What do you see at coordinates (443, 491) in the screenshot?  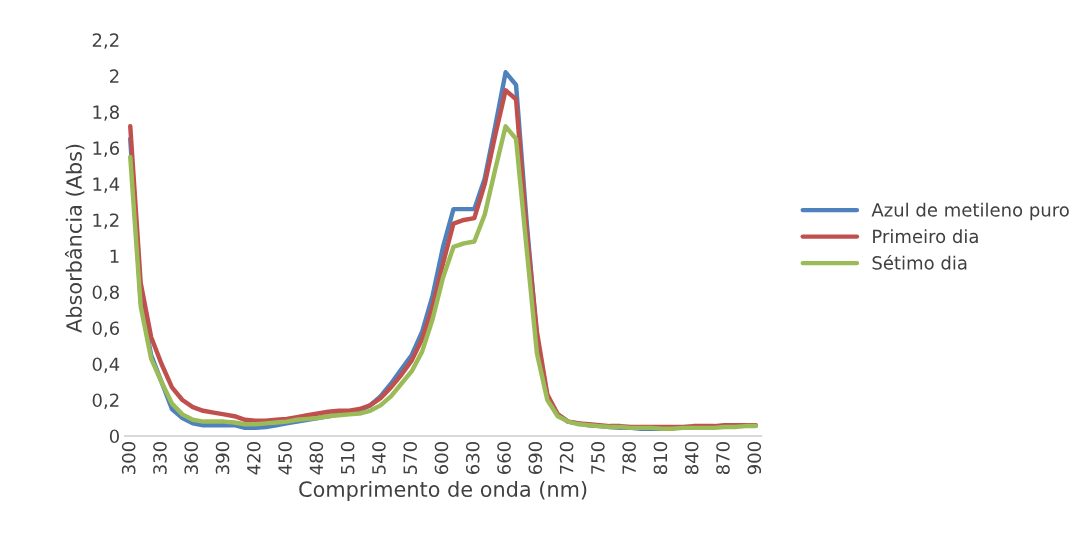 I see `x-axis-title: Comprimento de onda (nm)` at bounding box center [443, 491].